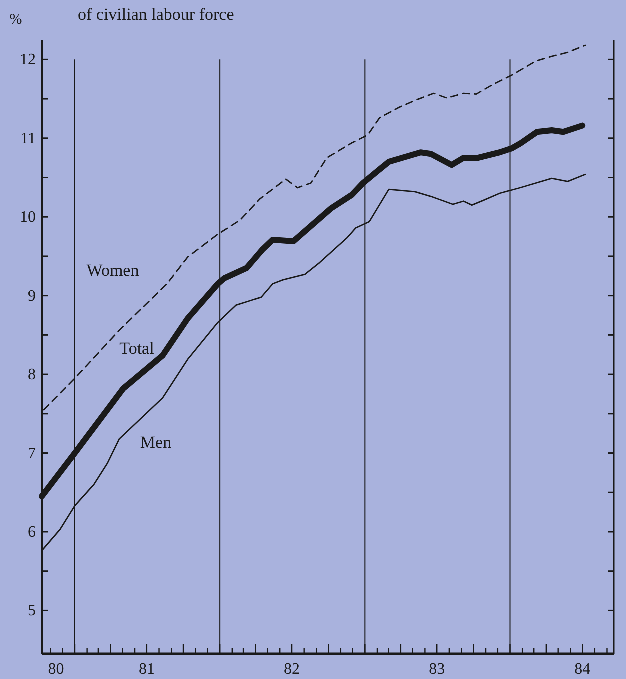 The height and width of the screenshot is (679, 626). What do you see at coordinates (113, 270) in the screenshot?
I see `series-label: Women` at bounding box center [113, 270].